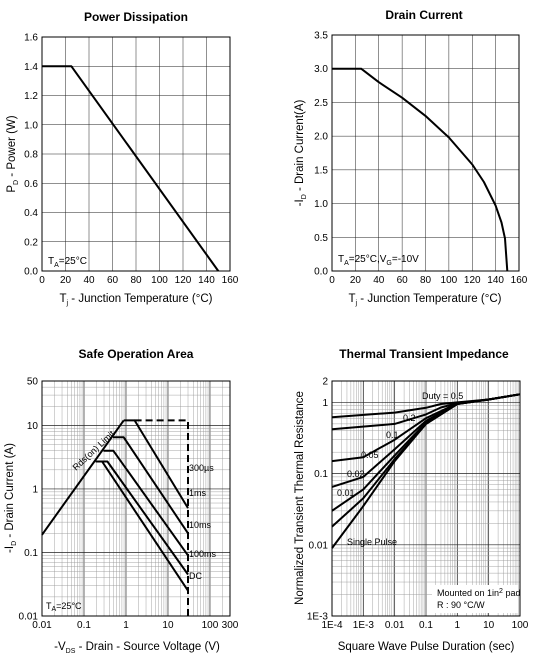 Image resolution: width=535 pixels, height=657 pixels. I want to click on x-axis-label: Tj - Junction Temperature (°C), so click(136, 300).